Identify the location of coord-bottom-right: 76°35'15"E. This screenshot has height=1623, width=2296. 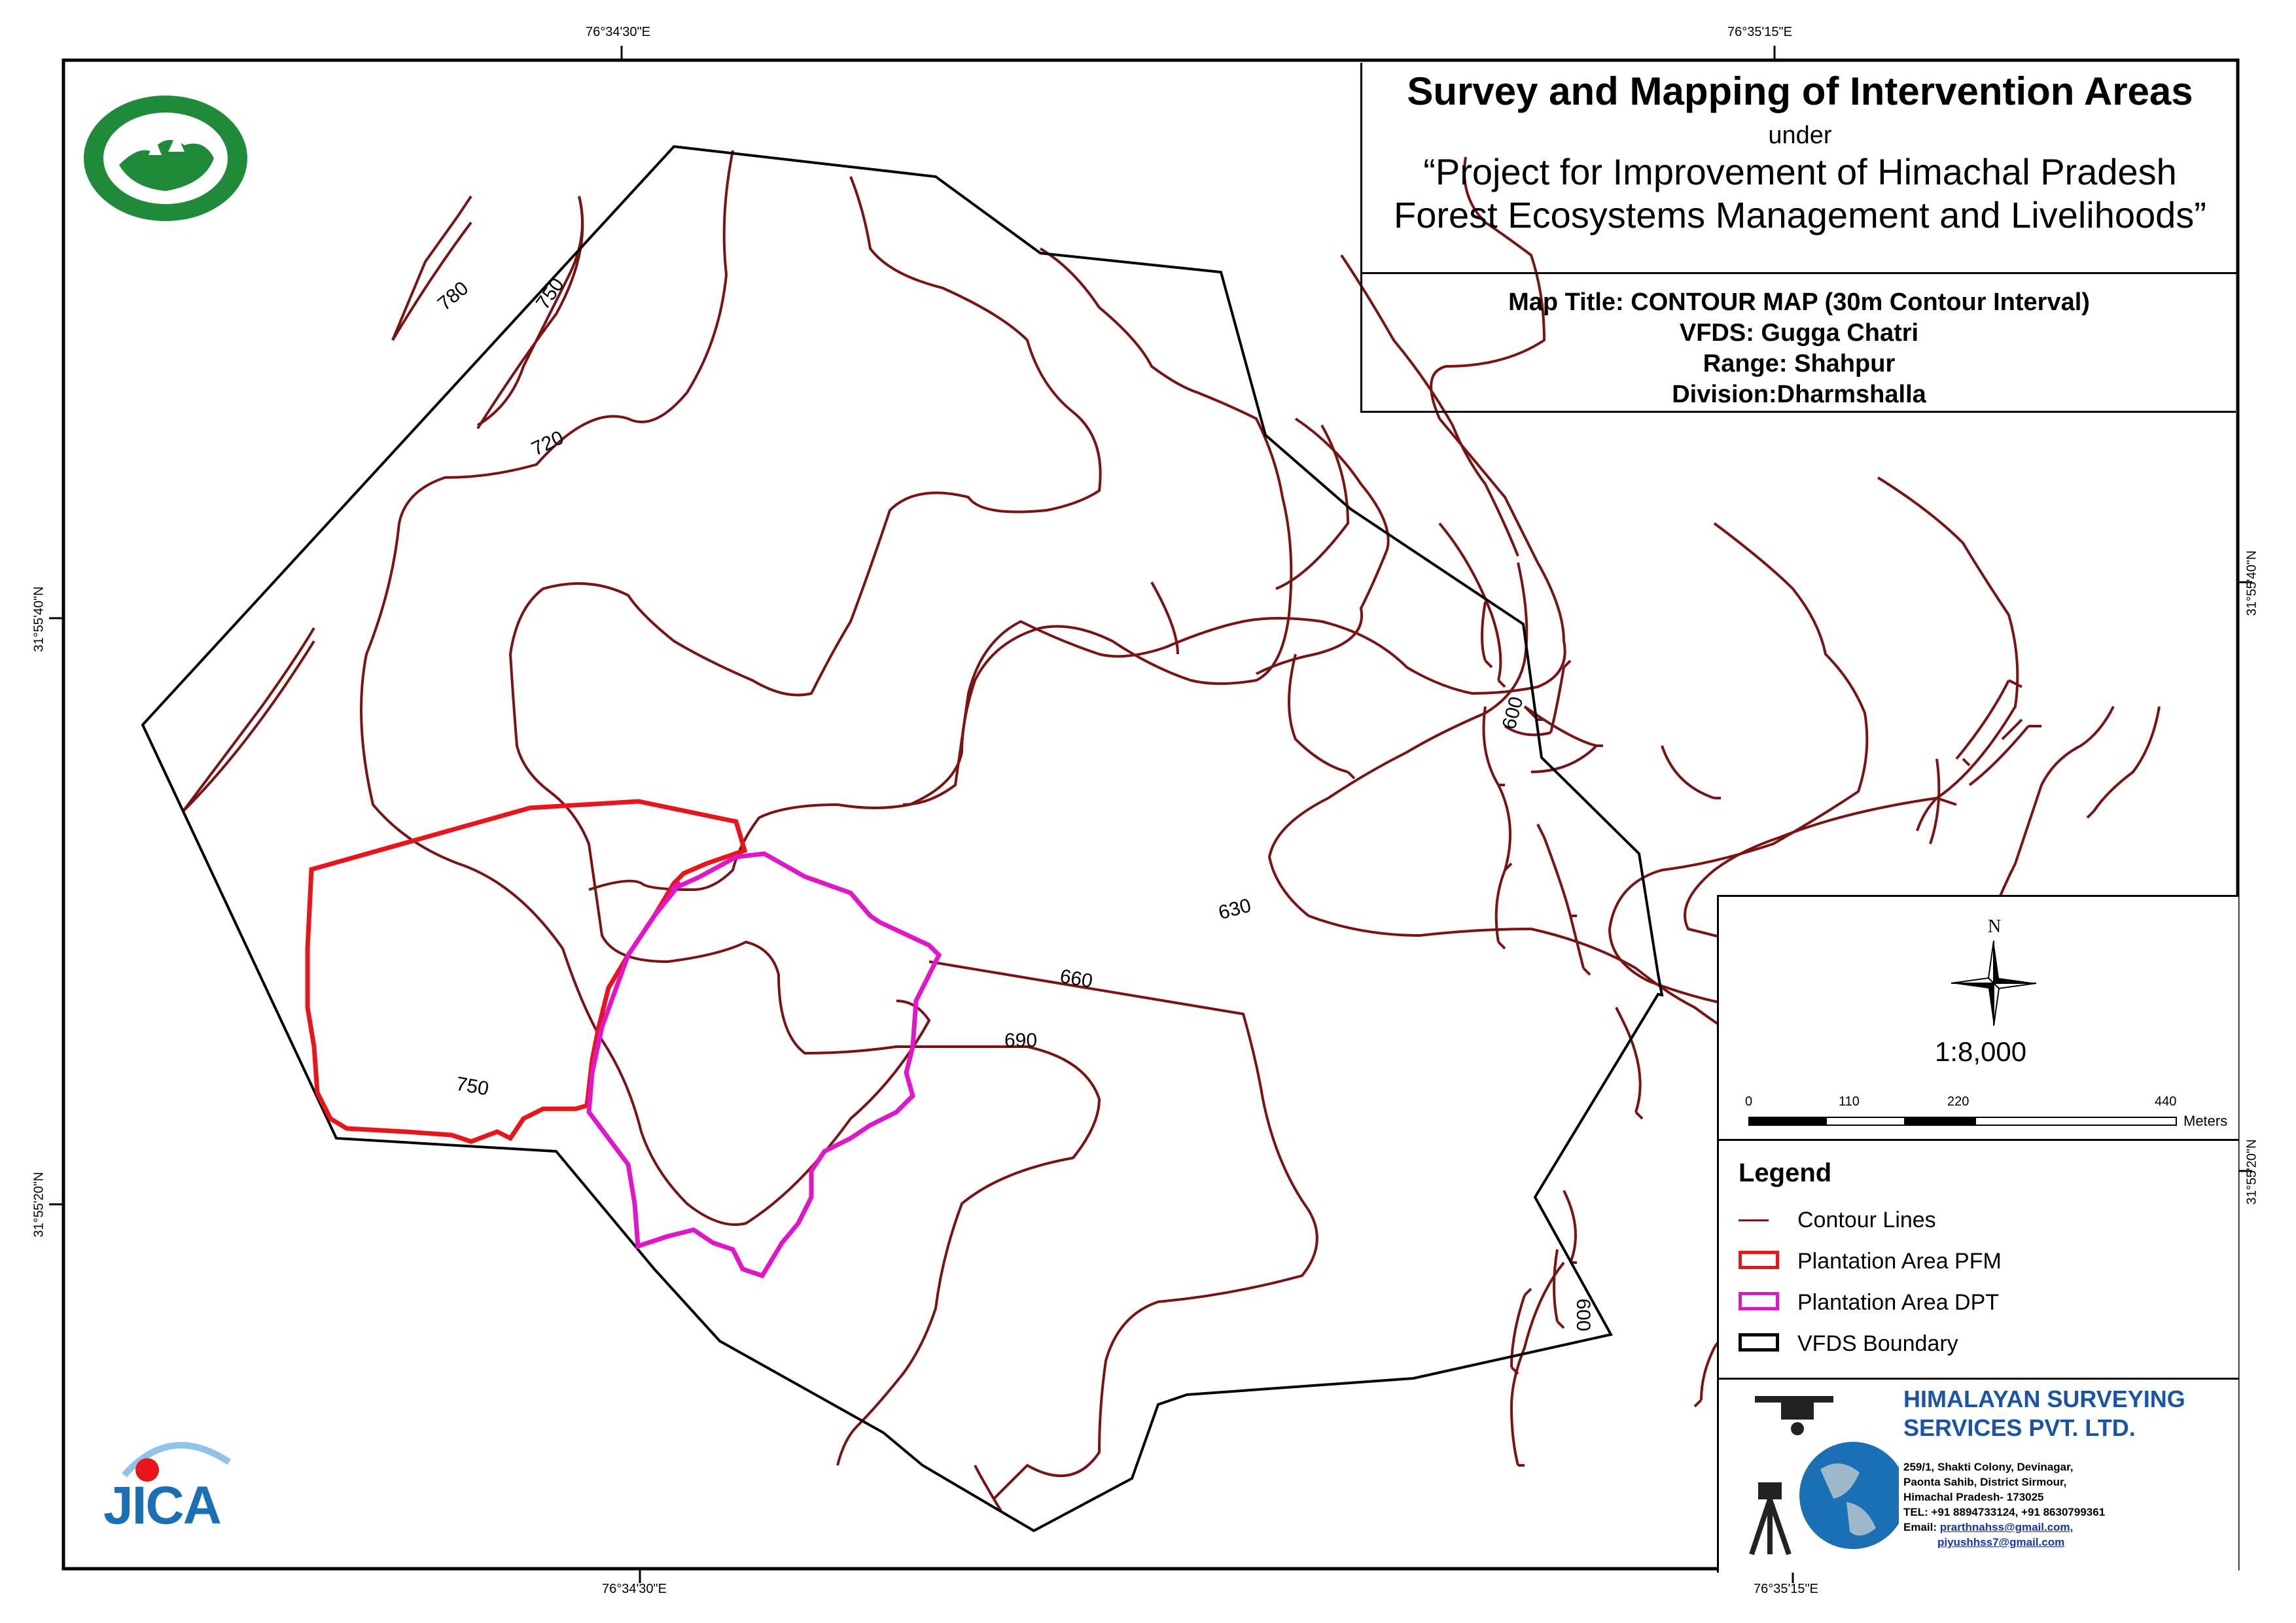
(1786, 1589).